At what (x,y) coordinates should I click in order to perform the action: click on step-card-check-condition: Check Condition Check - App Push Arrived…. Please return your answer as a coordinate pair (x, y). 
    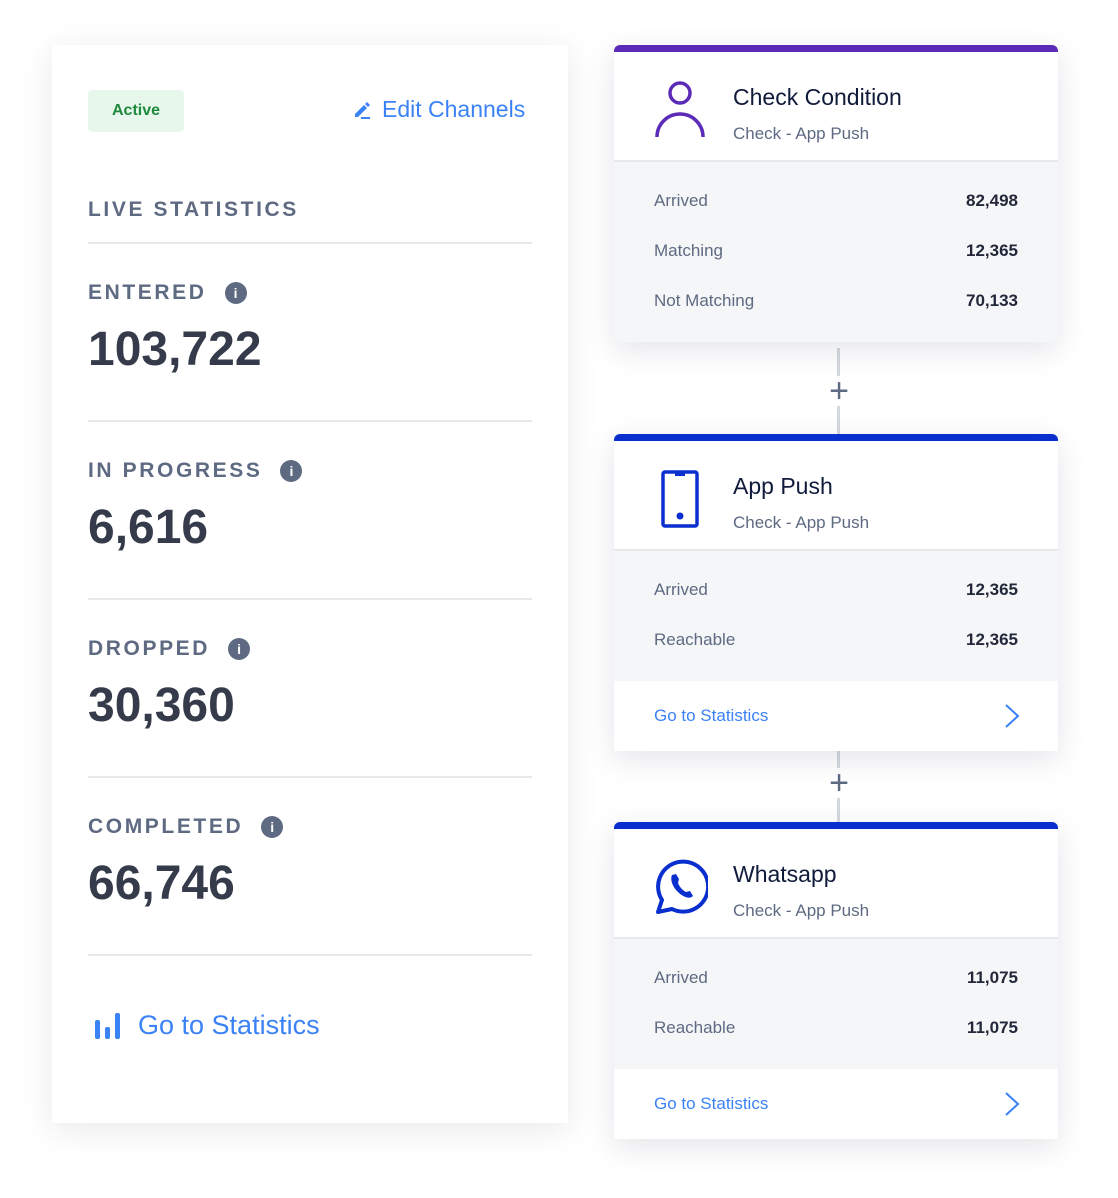
    Looking at the image, I should click on (836, 193).